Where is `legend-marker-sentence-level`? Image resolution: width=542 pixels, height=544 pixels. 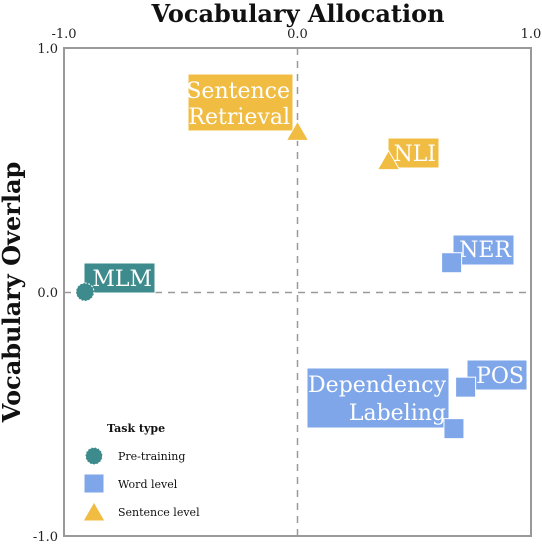
legend-marker-sentence-level is located at coordinates (94, 511).